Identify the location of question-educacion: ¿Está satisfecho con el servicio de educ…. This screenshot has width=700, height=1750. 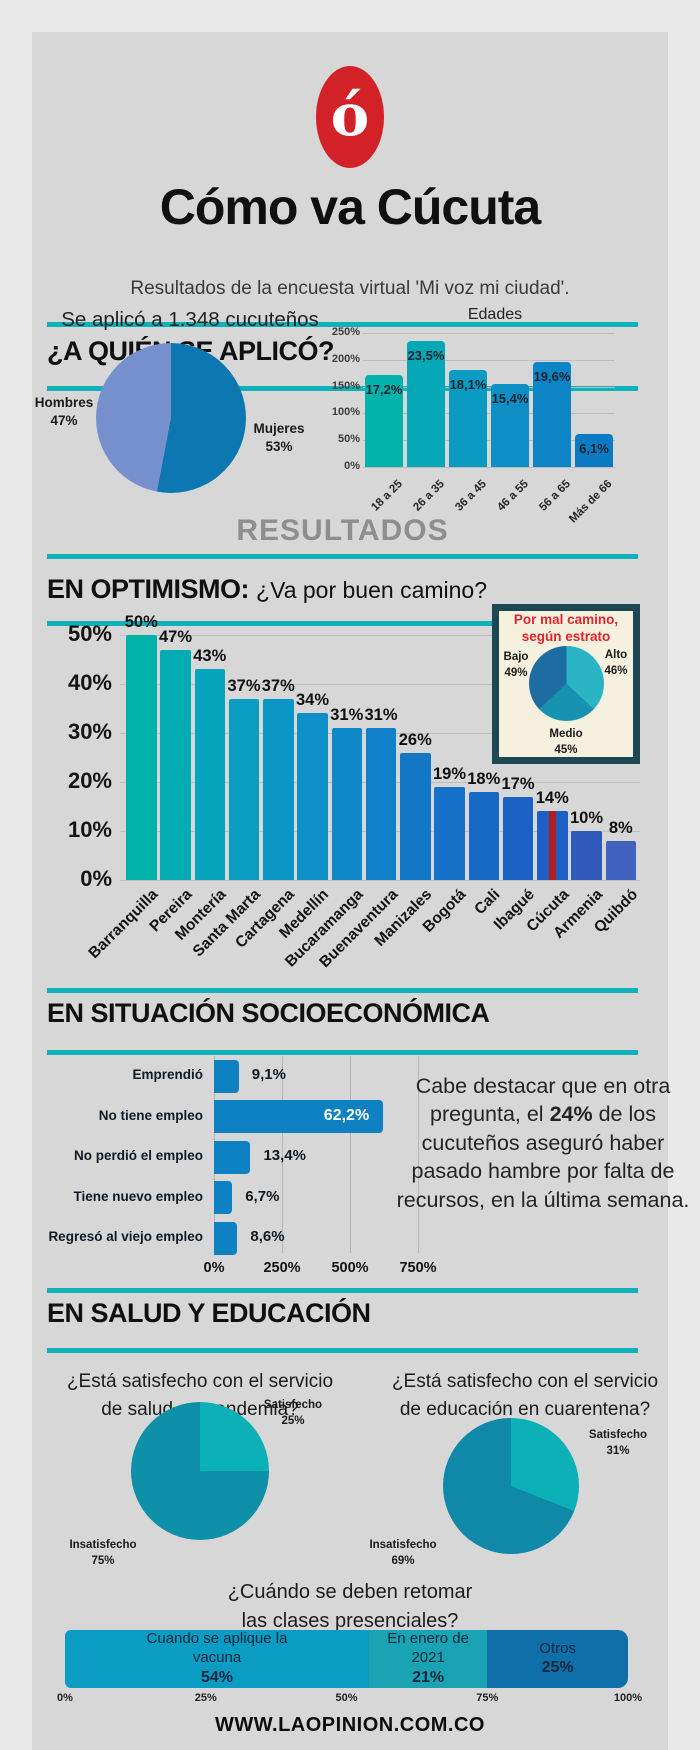
(525, 1395).